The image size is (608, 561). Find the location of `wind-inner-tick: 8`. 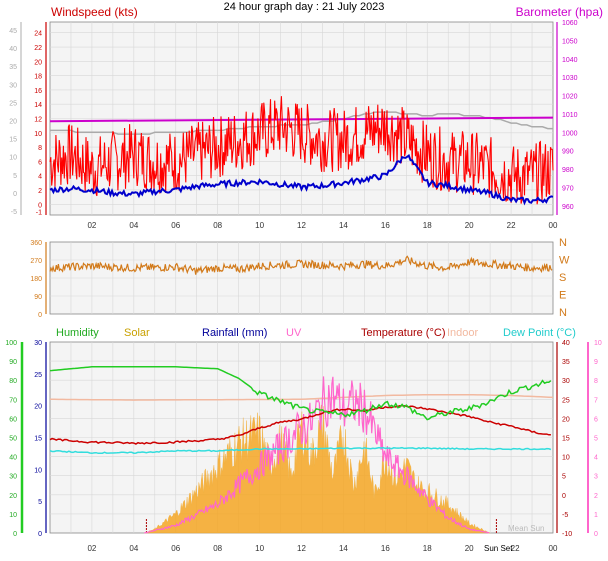

wind-inner-tick: 8 is located at coordinates (40, 148).